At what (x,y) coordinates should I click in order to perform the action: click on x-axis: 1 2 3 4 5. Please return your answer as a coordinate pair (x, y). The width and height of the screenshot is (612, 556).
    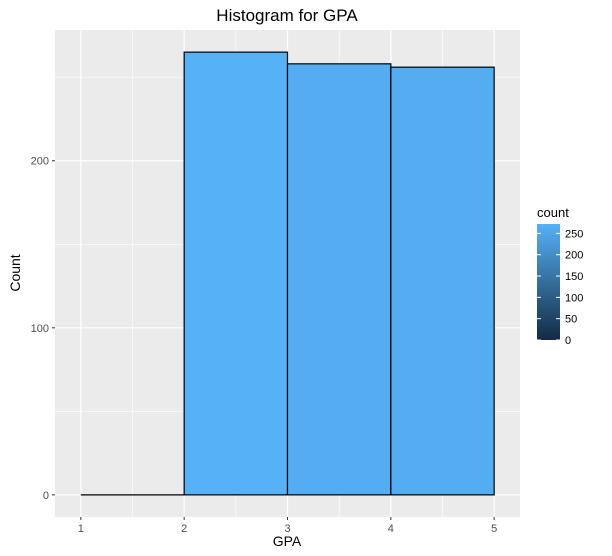
    Looking at the image, I should click on (287, 526).